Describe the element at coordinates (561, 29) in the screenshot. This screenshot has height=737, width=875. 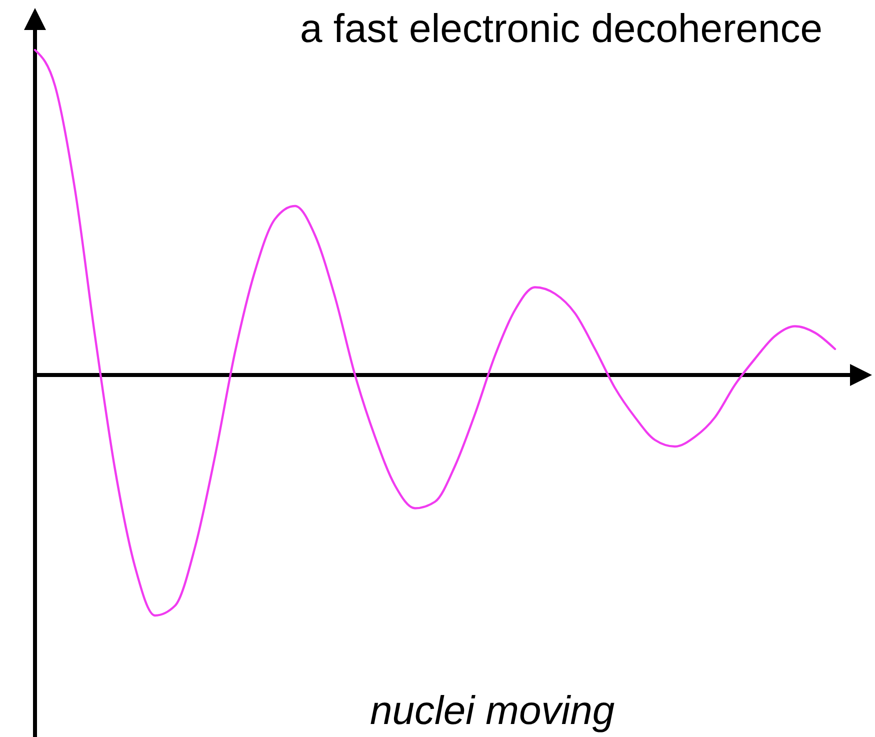
I see `chart-title: a fast electronic decoherence` at that location.